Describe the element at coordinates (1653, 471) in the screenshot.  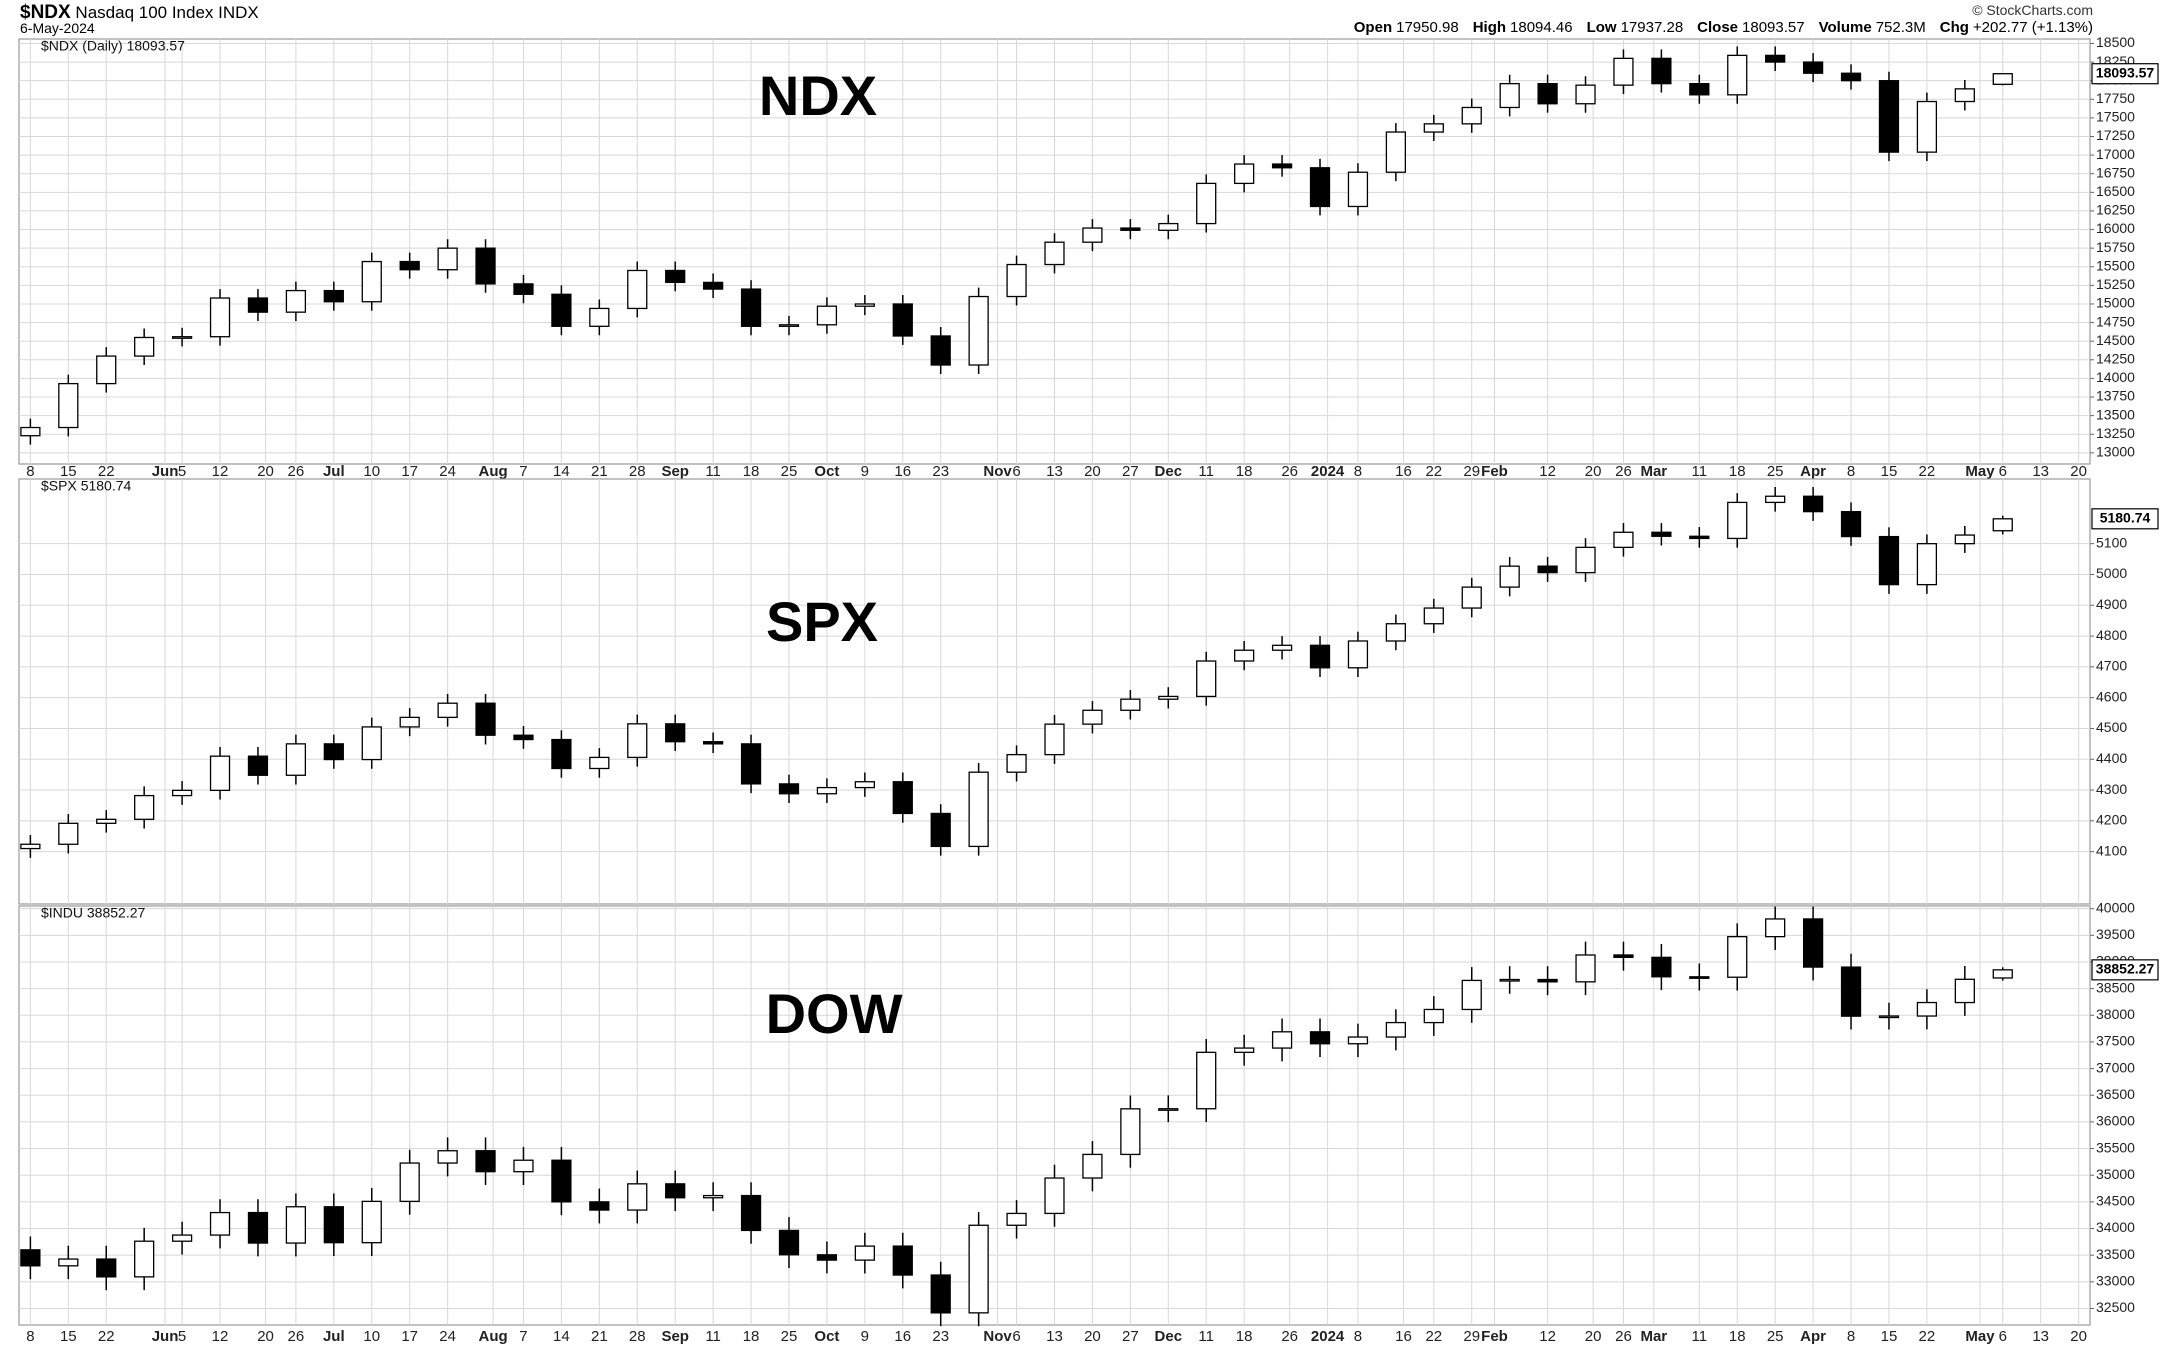
I see `x-tick-label: Mar` at that location.